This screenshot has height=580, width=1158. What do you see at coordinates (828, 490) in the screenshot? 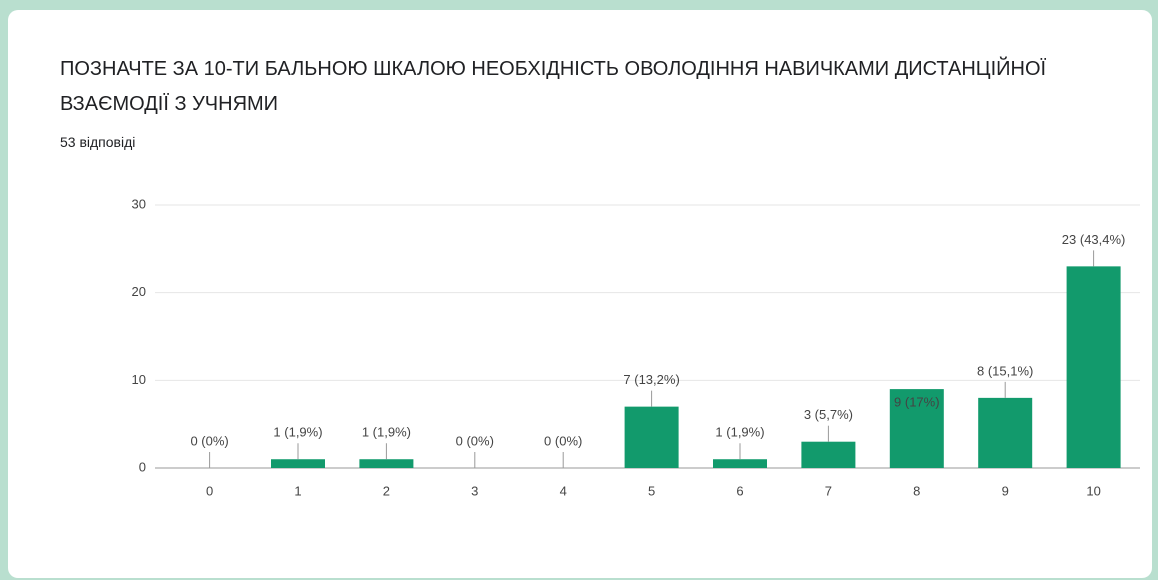
I see `x-tick-label: 7` at bounding box center [828, 490].